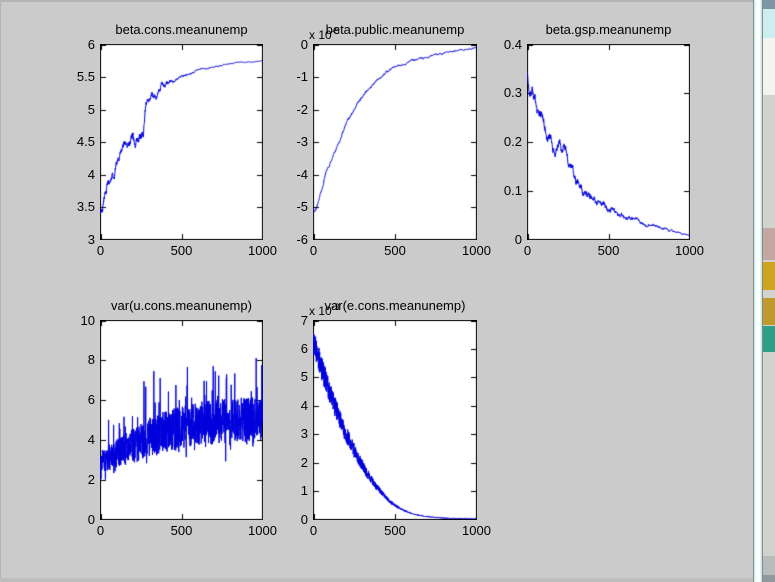  I want to click on desktop-icon-fragment-teal, so click(769, 339).